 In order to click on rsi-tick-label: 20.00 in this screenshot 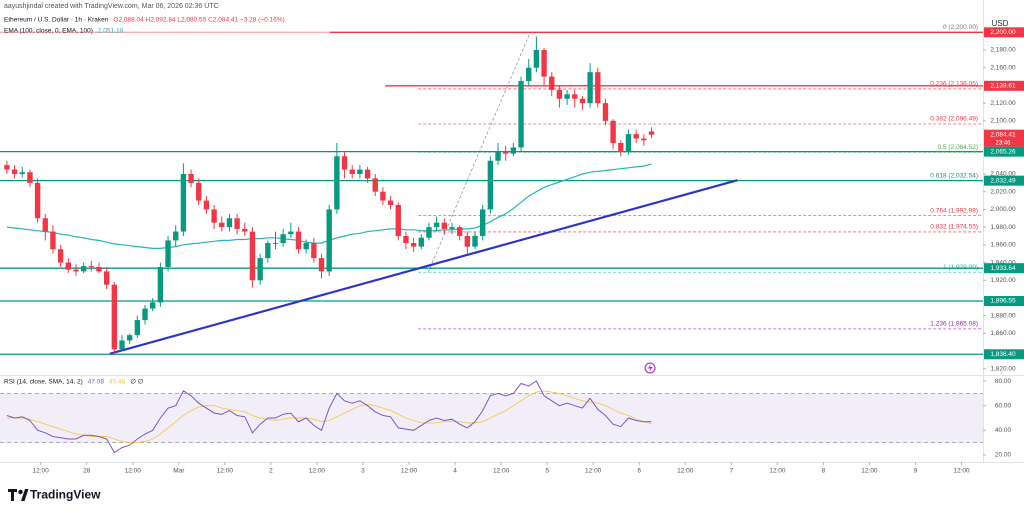, I will do `click(1003, 455)`.